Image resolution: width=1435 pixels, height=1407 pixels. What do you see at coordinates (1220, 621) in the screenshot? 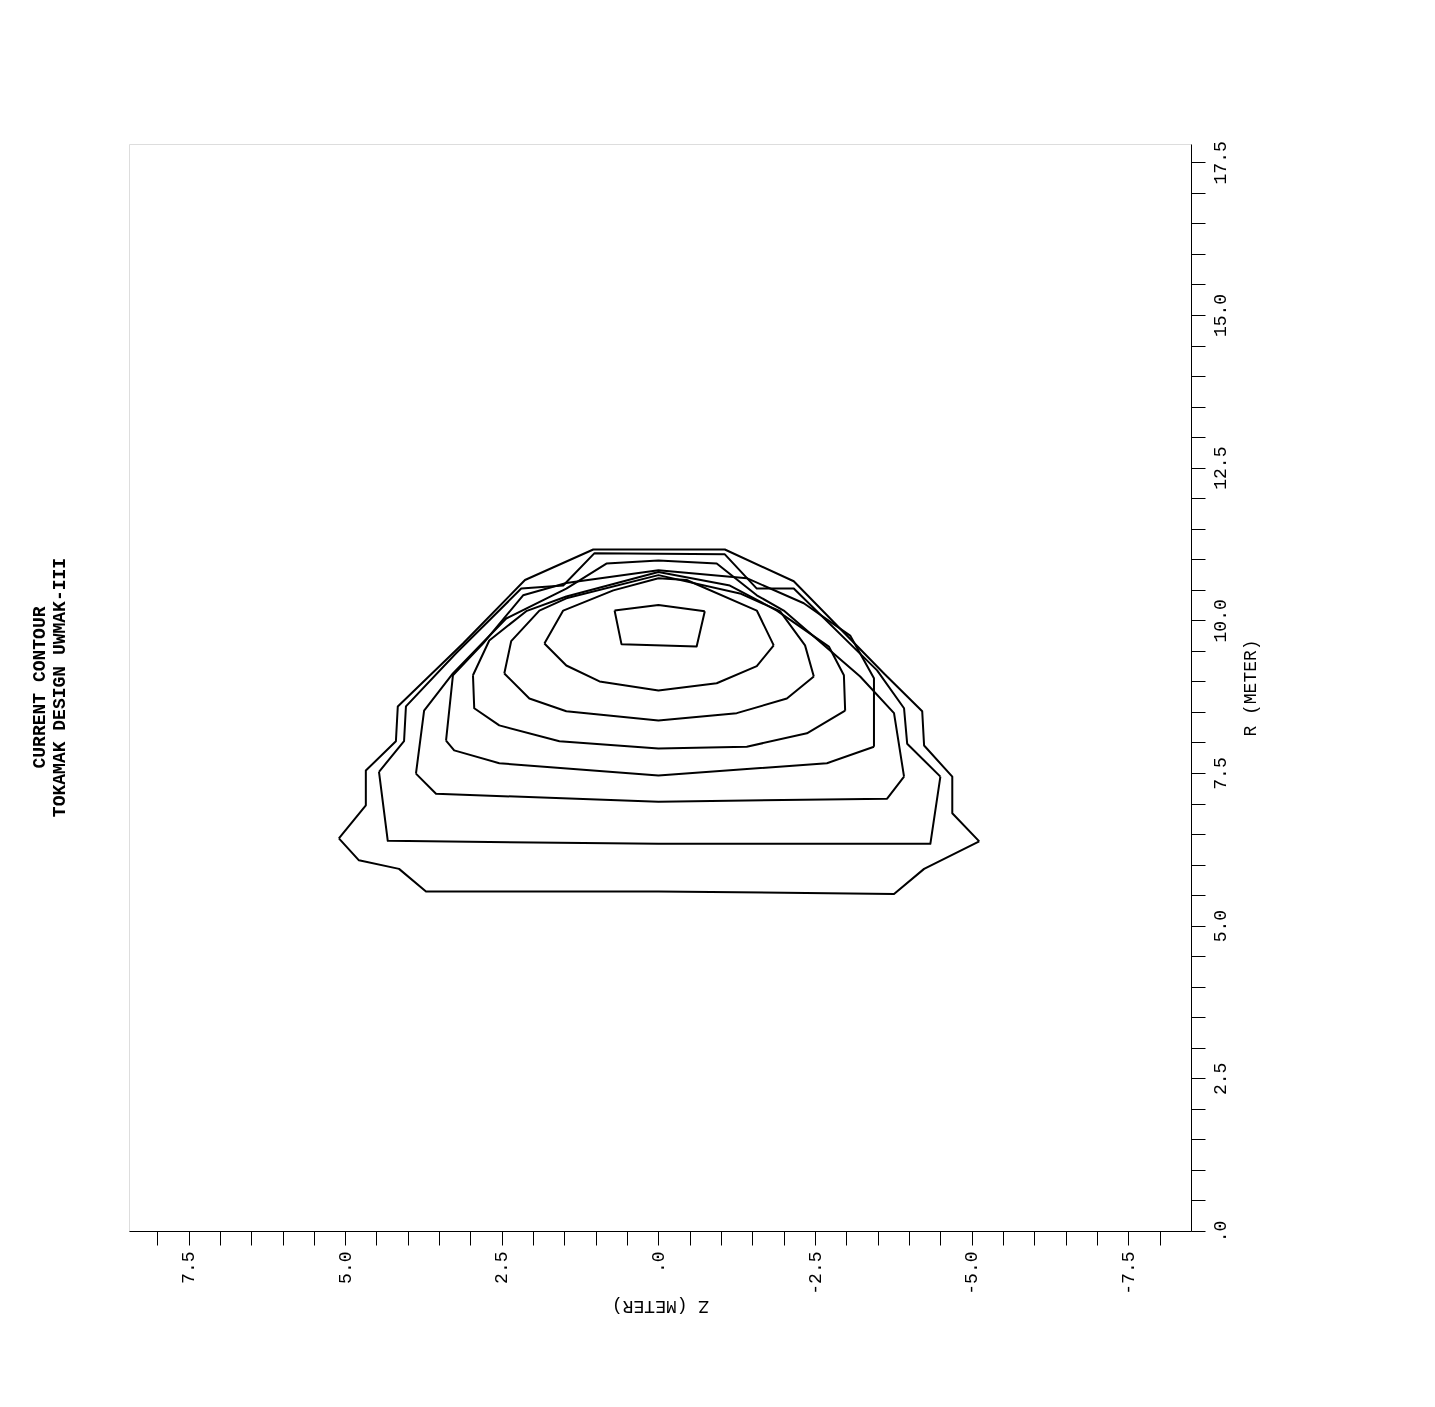
I see `y-tick-label: 10.0` at bounding box center [1220, 621].